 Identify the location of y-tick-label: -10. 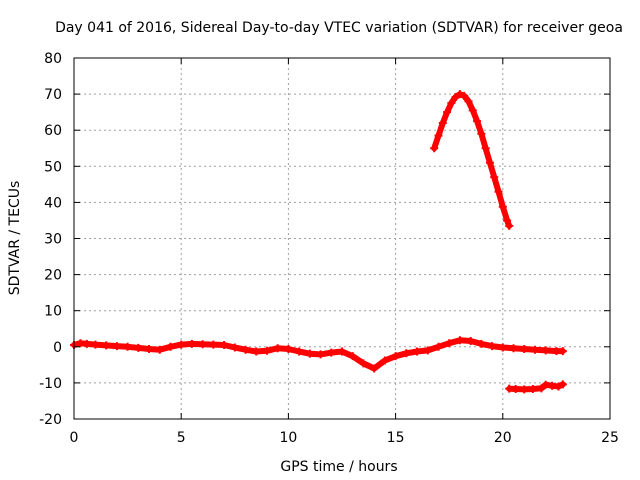
(50, 384).